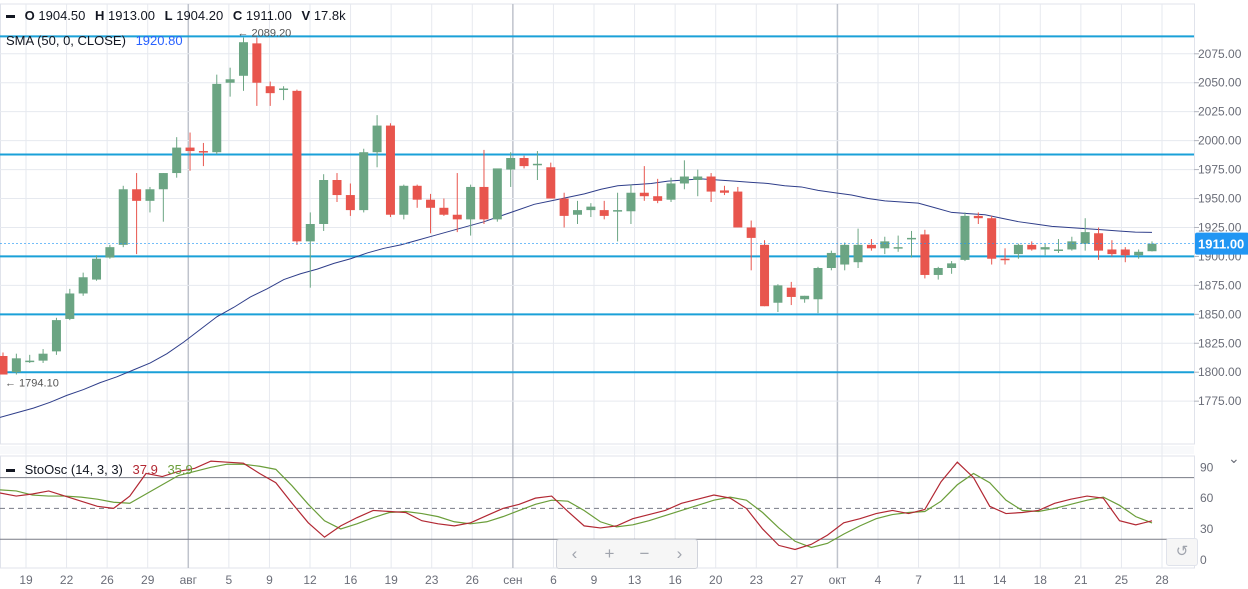 The image size is (1248, 589). I want to click on last-price-label: 1911.00, so click(1221, 244).